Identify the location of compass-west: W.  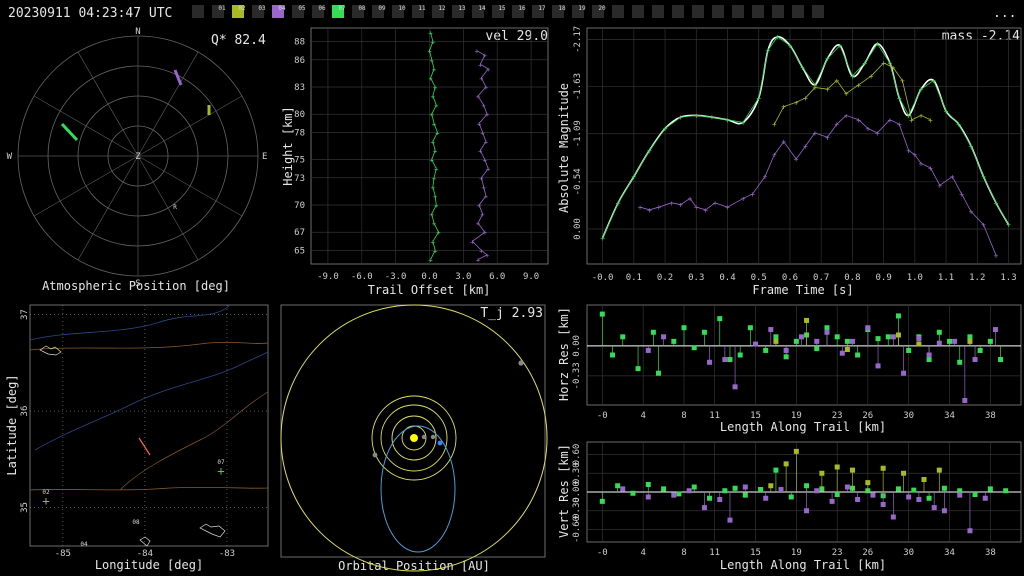
(10, 157).